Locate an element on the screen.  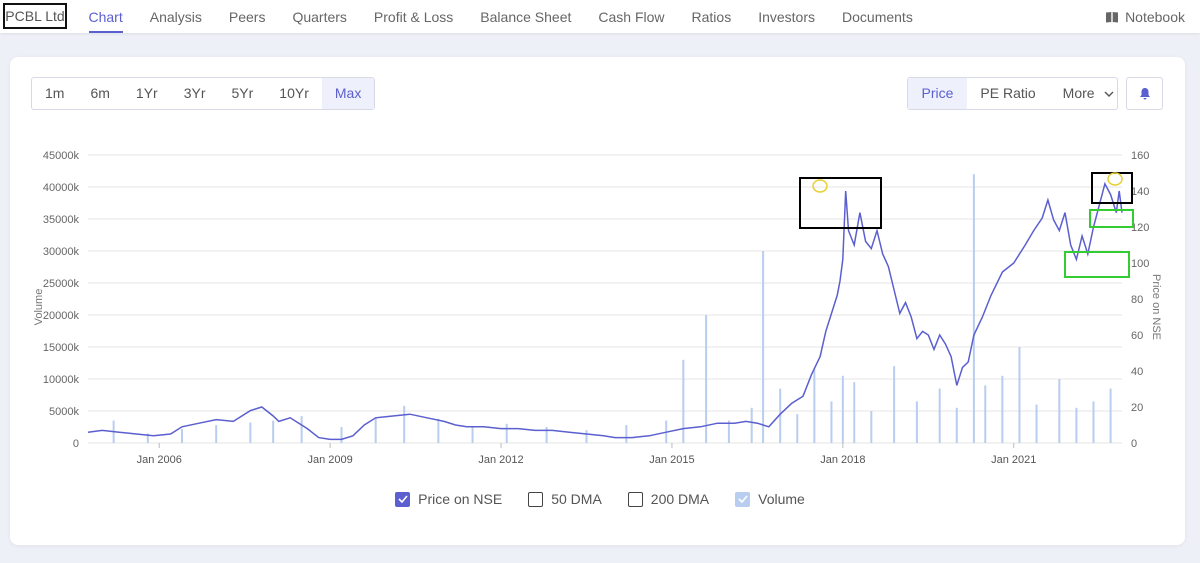
tab-profit-loss: Profit & Loss is located at coordinates (413, 17).